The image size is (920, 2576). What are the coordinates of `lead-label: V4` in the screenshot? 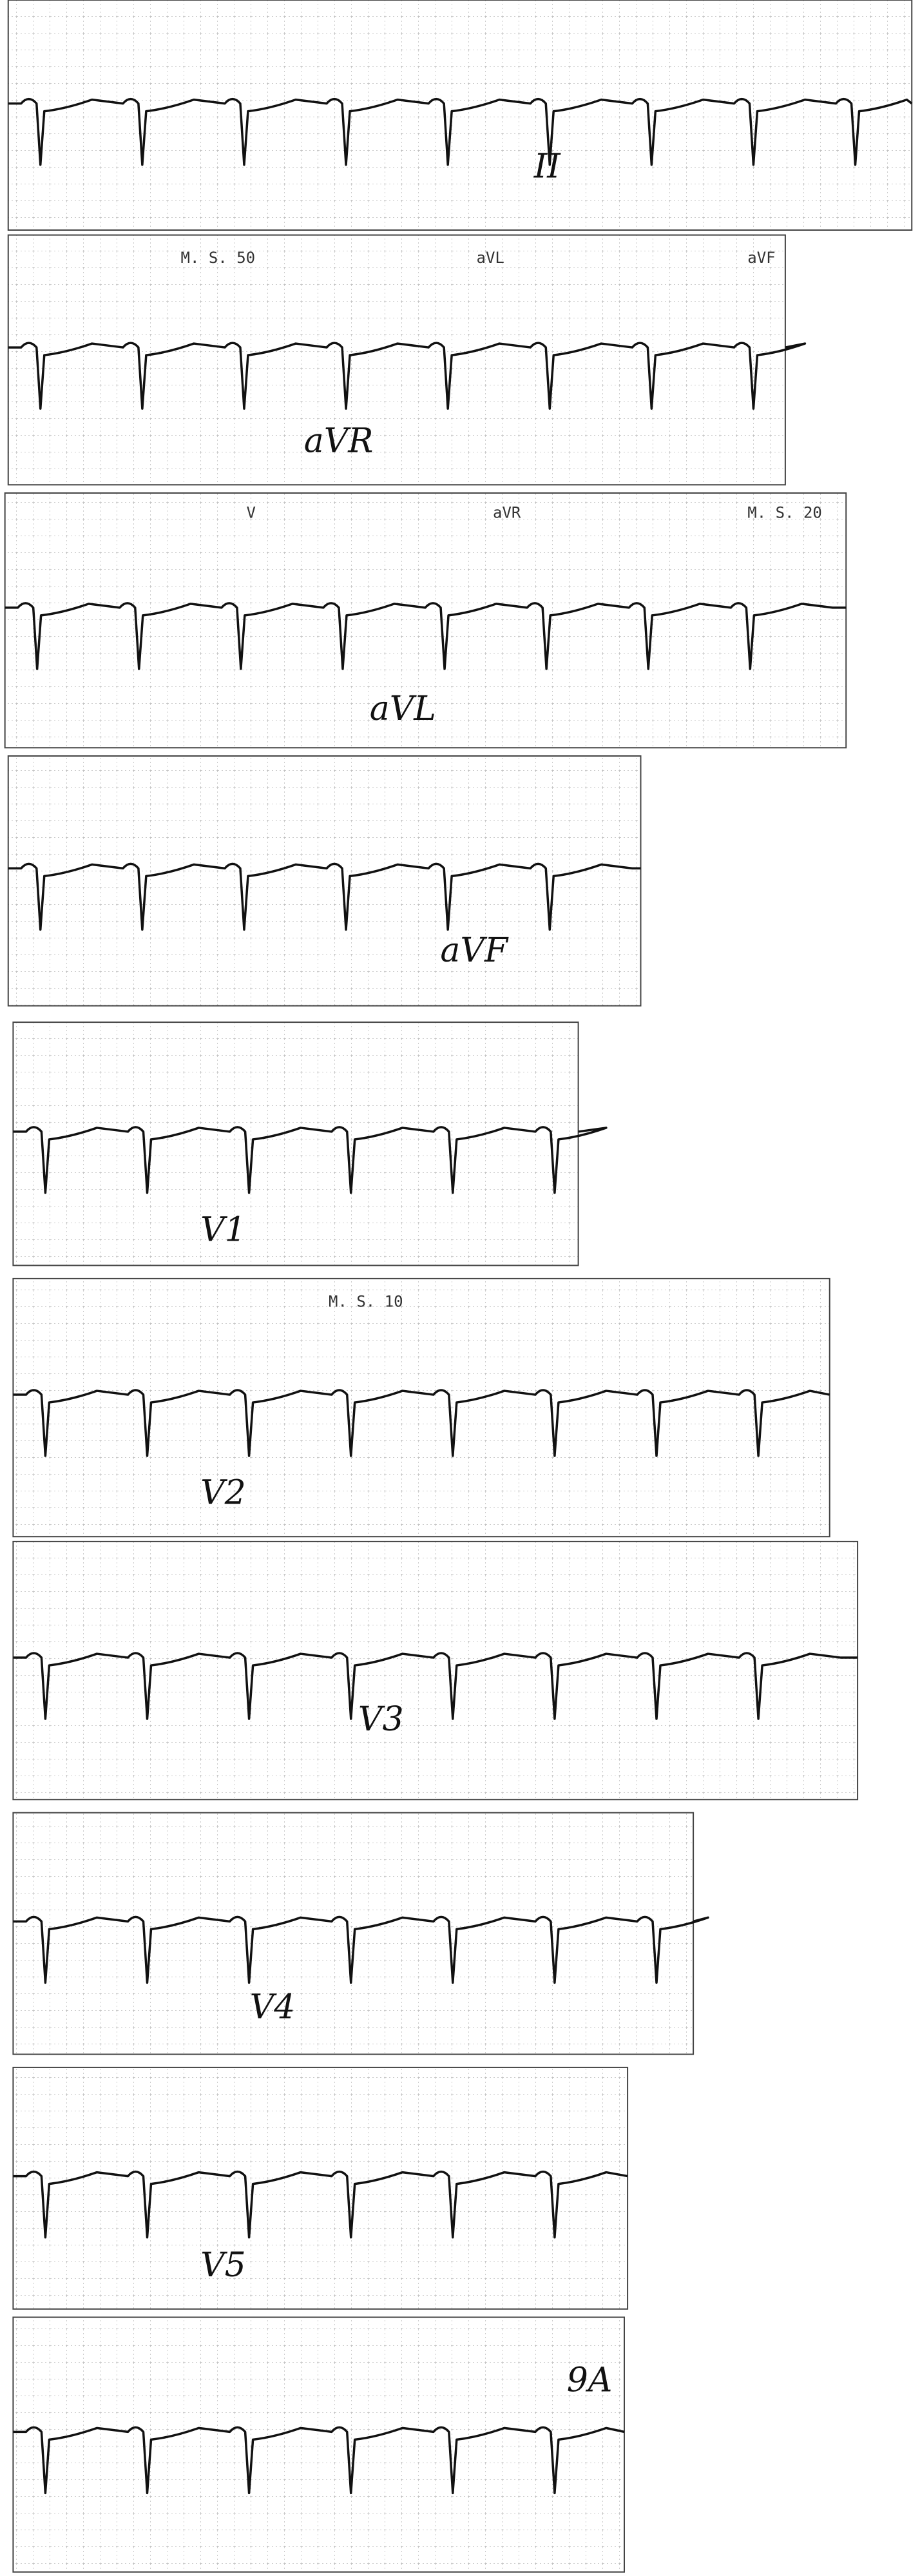 It's located at (273, 2007).